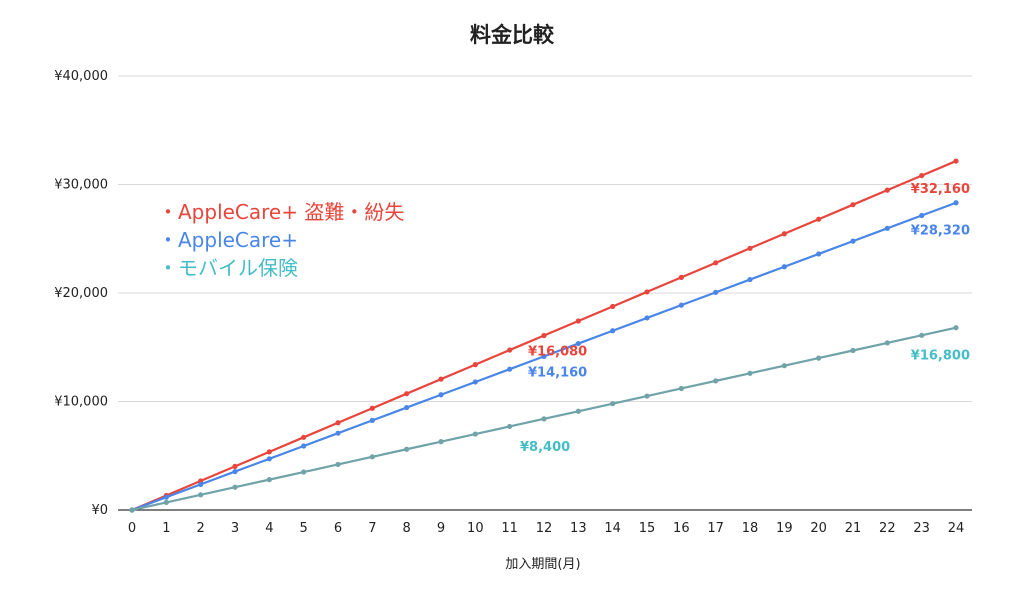 This screenshot has height=597, width=1024. I want to click on data-label: ¥16,800, so click(940, 356).